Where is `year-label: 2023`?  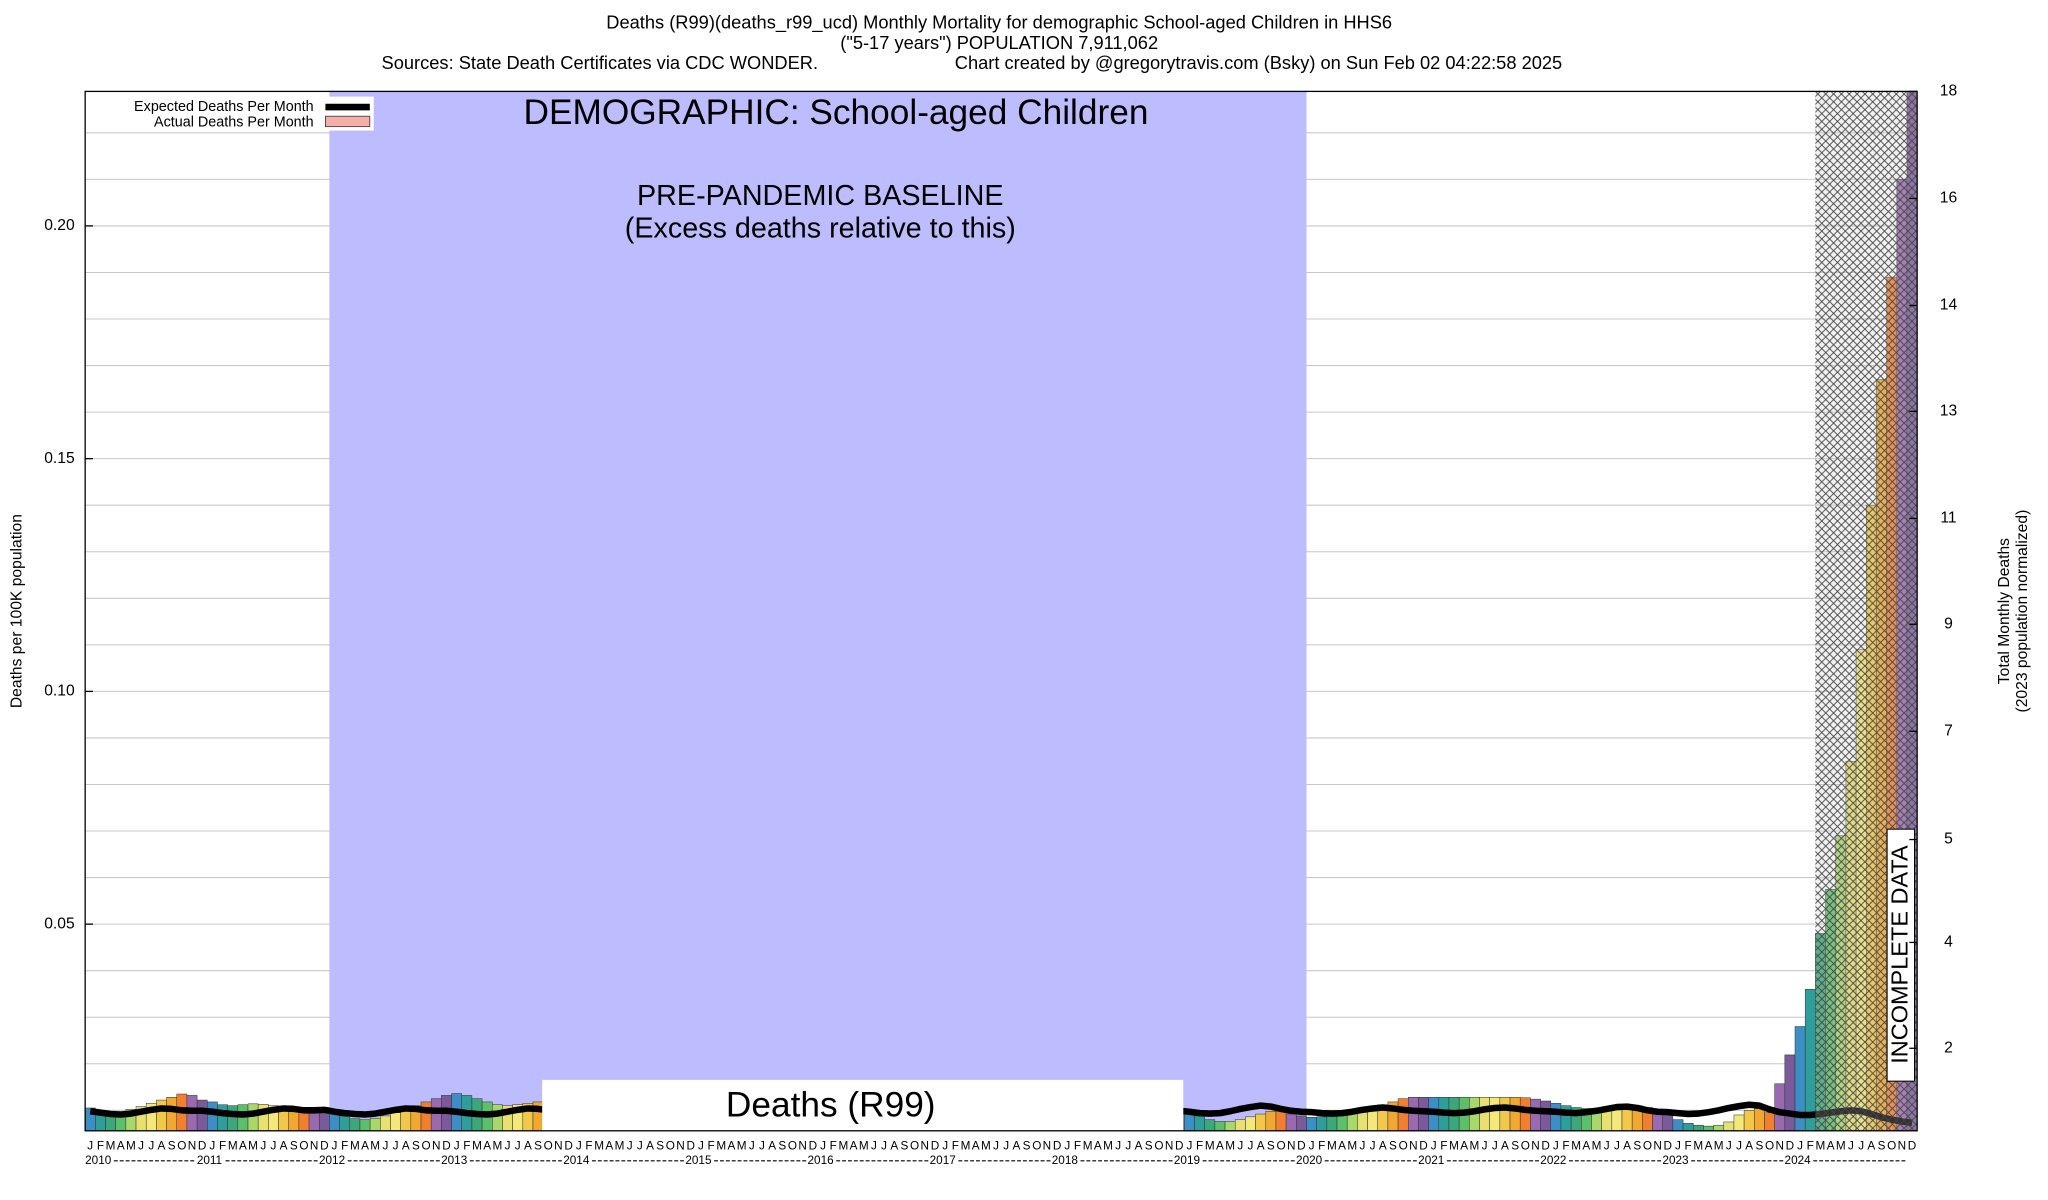
year-label: 2023 is located at coordinates (1675, 1160).